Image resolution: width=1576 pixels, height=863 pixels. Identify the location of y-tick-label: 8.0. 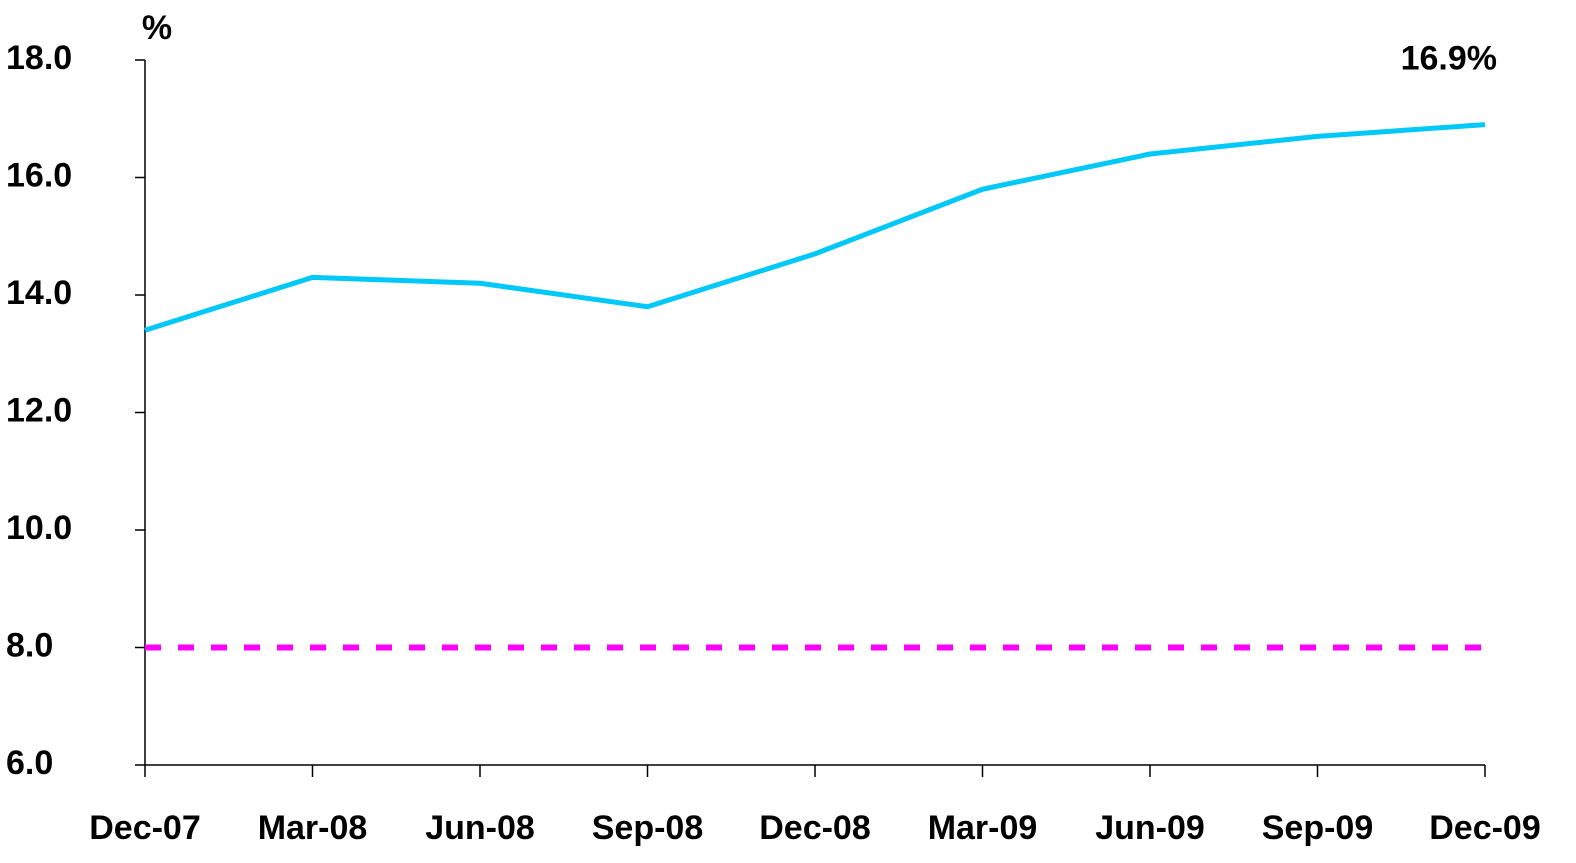
(29, 645).